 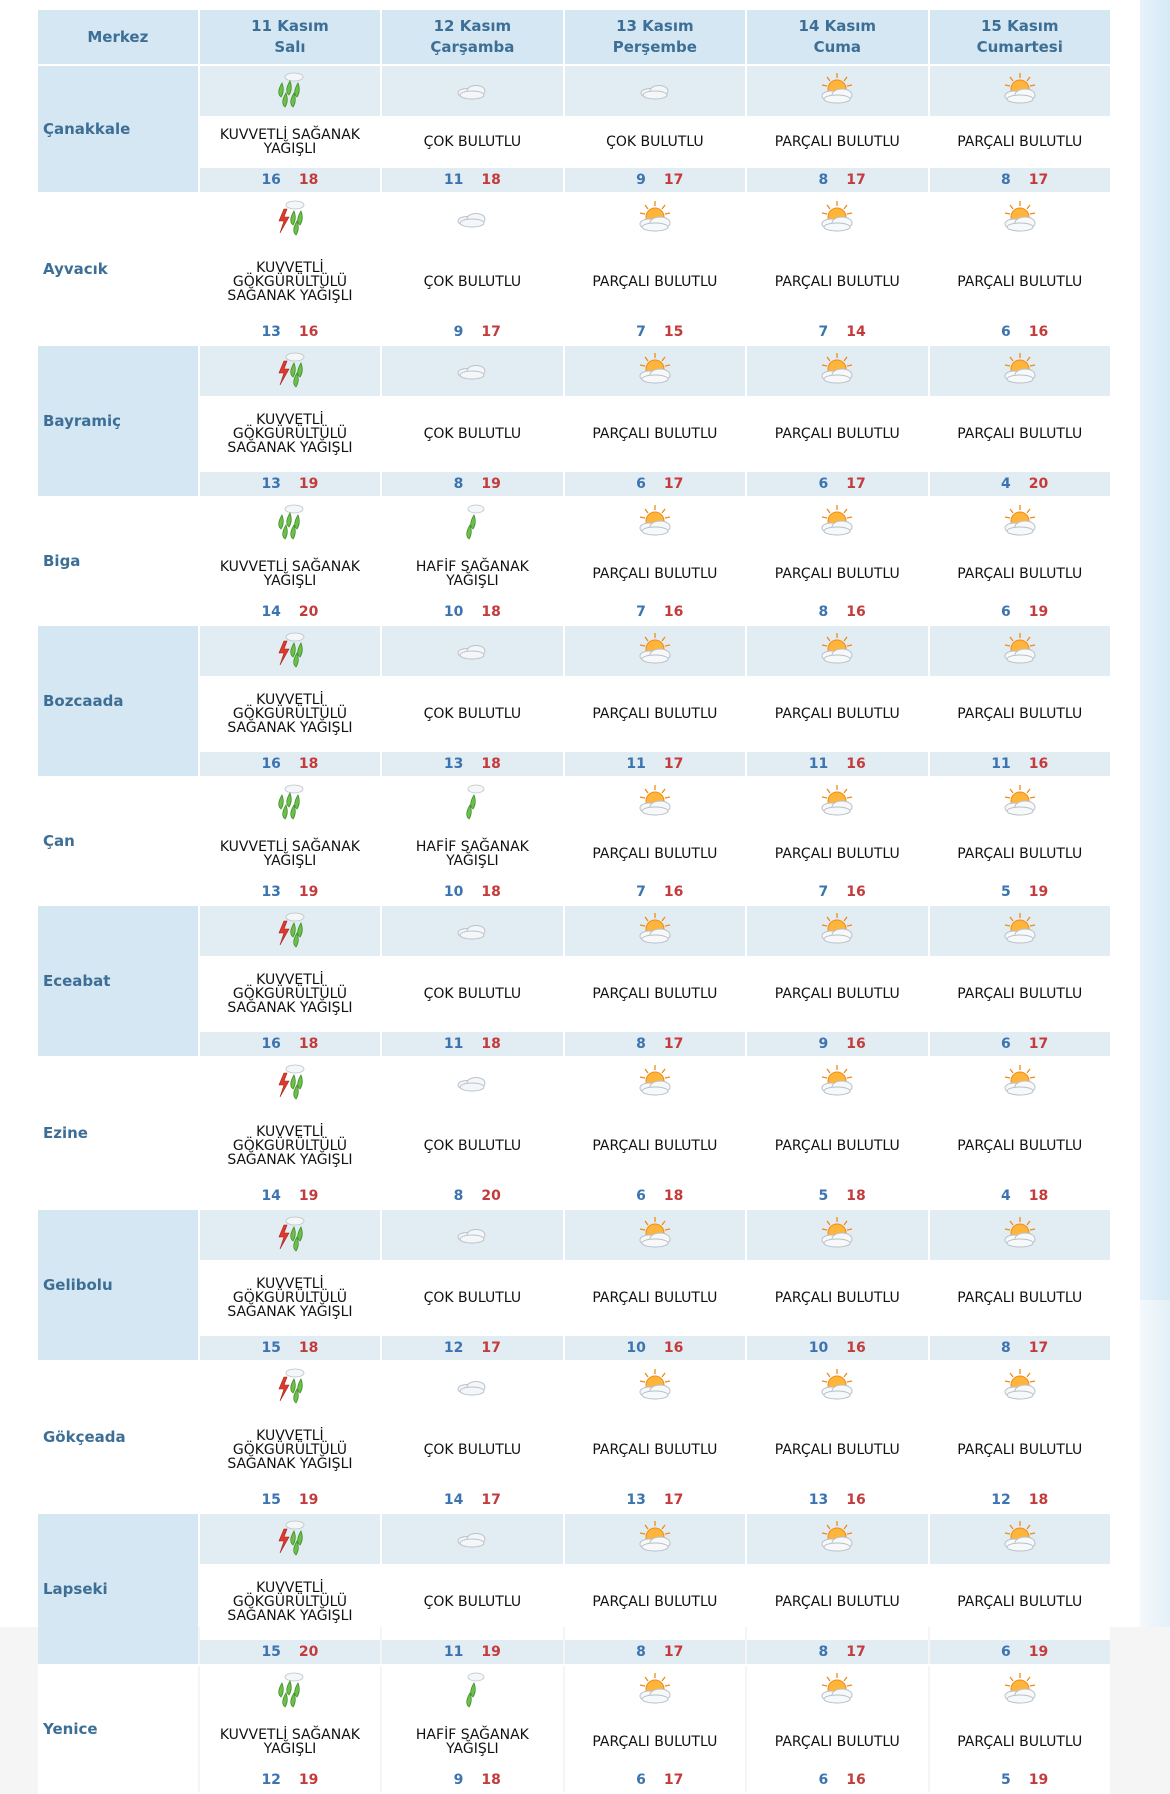 I want to click on min-temperature: 11, so click(x=818, y=764).